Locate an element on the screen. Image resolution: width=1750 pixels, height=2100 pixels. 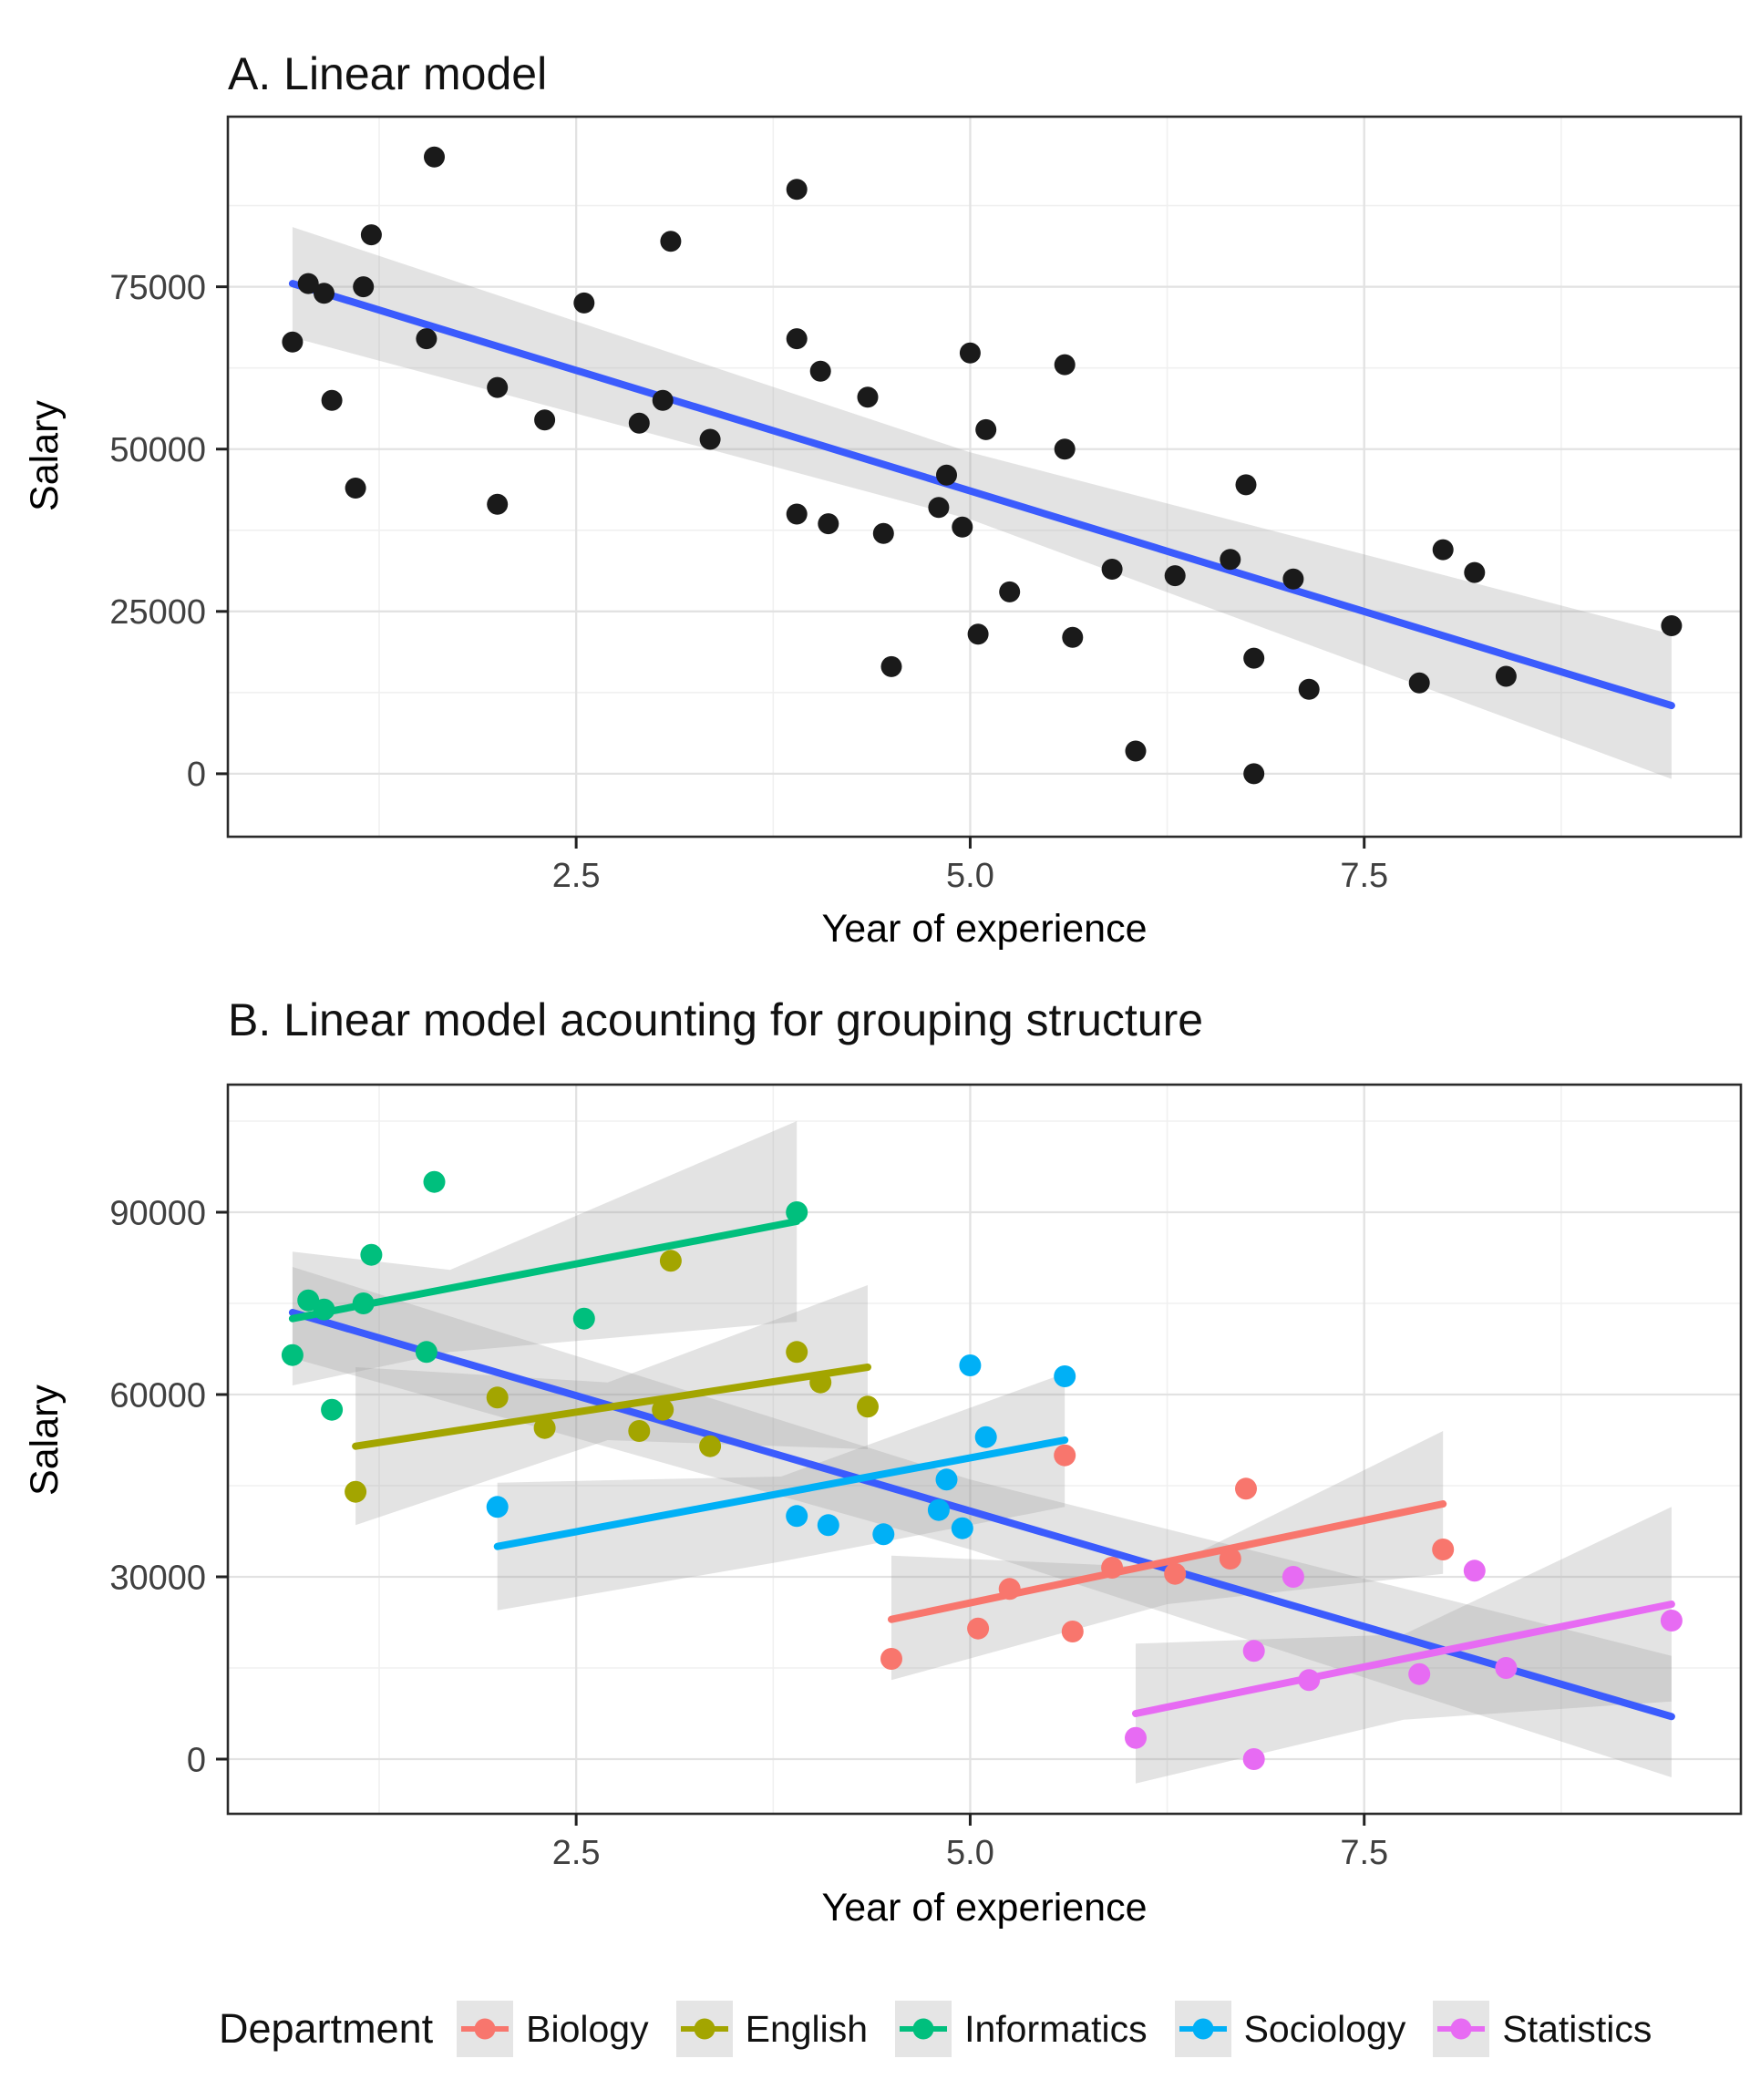
legend-label-statistics: Statistics is located at coordinates (1577, 2029).